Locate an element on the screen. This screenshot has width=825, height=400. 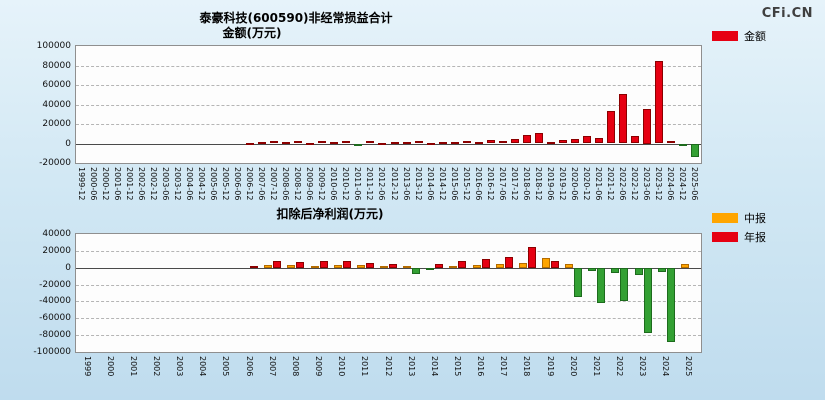
x-axis-tick-label: 2018 is located at coordinates (527, 366).